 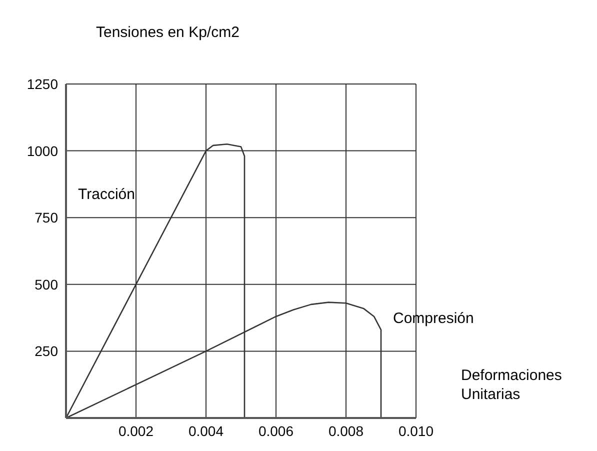 What do you see at coordinates (511, 385) in the screenshot?
I see `x-axis-title: Deformaciones Unitarias` at bounding box center [511, 385].